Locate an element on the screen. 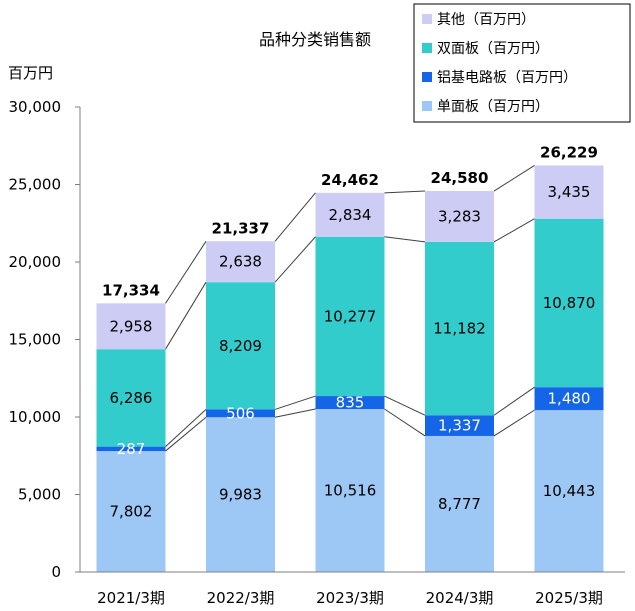 This screenshot has height=611, width=635. x-axis: 2021/3期 2022/3期 2023/3期 2024/3期 2025/3期 is located at coordinates (352, 589).